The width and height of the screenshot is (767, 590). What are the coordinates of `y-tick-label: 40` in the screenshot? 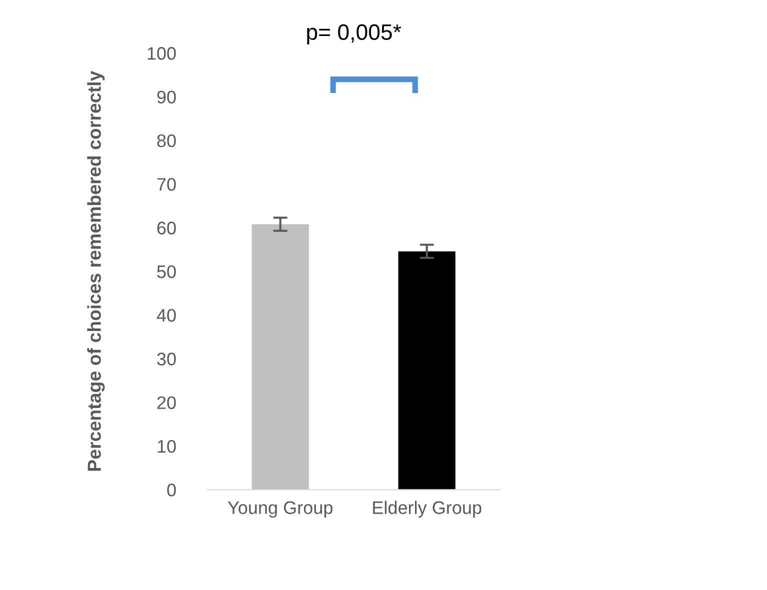 It's located at (166, 315).